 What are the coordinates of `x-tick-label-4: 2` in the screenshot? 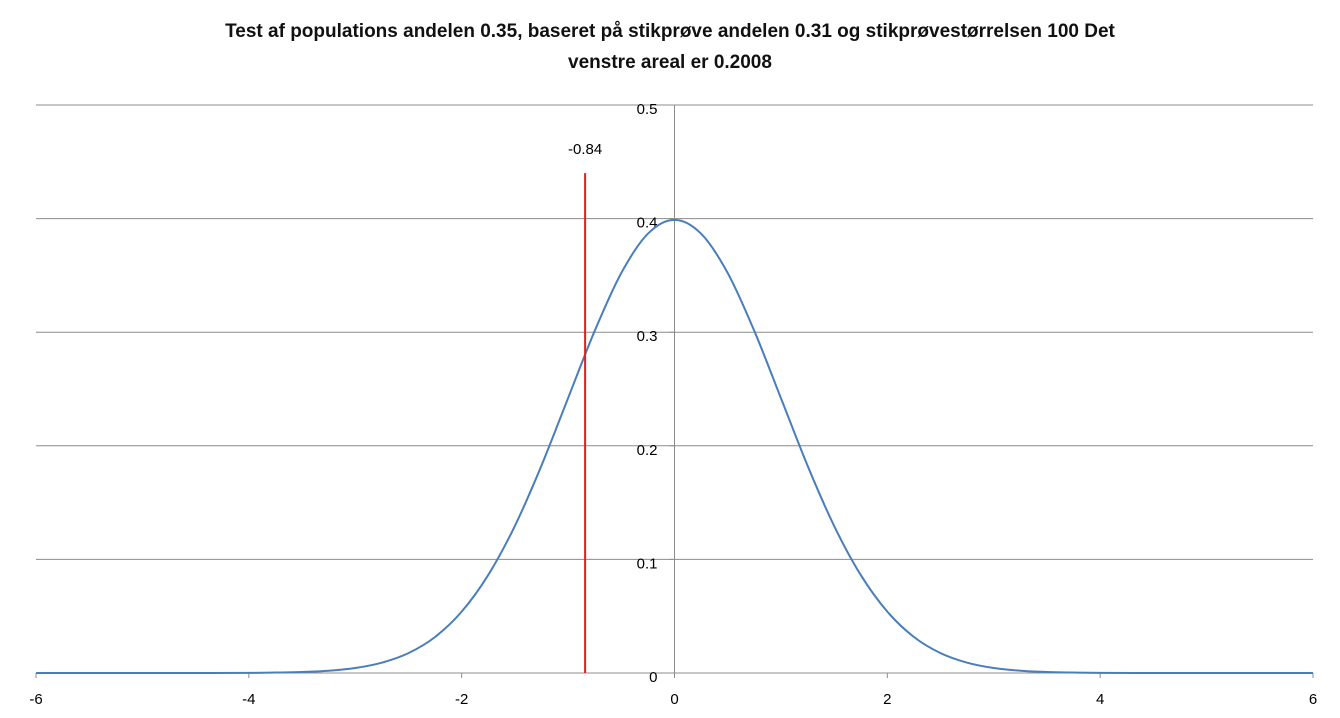 It's located at (887, 699).